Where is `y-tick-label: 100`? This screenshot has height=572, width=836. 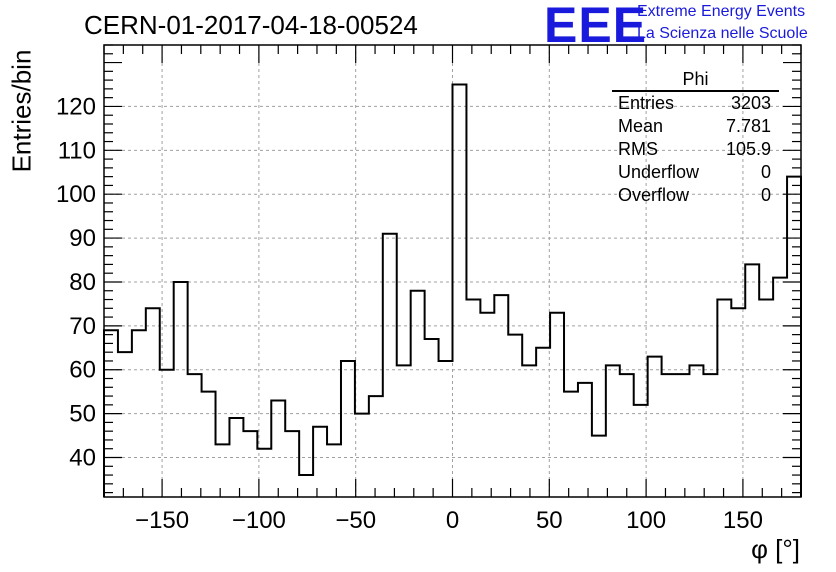 y-tick-label: 100 is located at coordinates (76, 194).